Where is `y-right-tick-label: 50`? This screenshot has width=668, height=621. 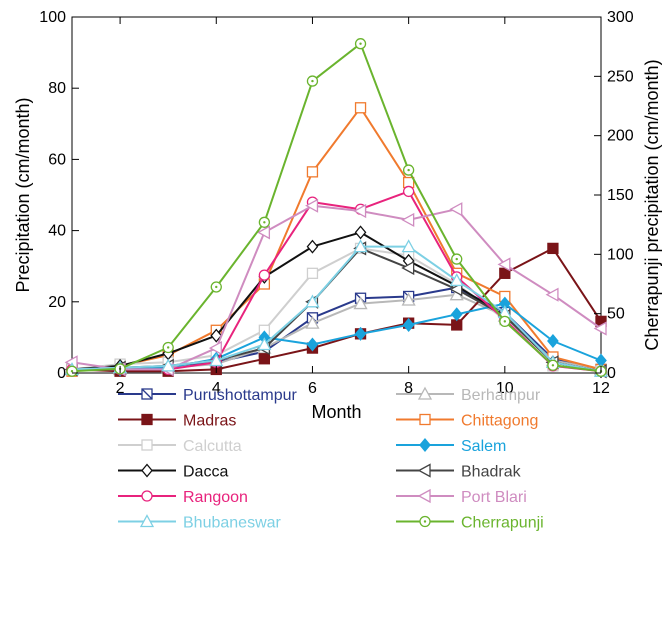
y-right-tick-label: 50 is located at coordinates (616, 314).